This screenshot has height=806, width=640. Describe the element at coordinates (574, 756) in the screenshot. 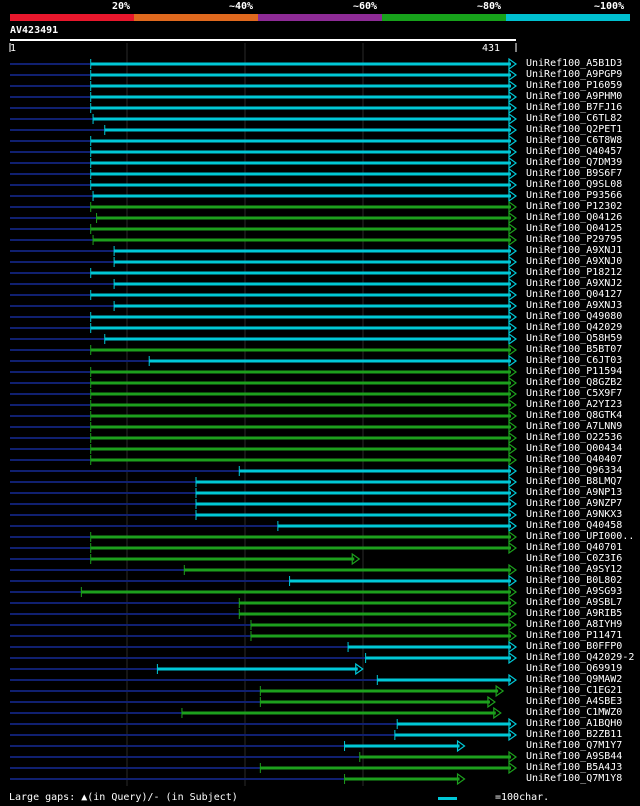

I see `hit-label: UniRef100_A9SB44` at that location.